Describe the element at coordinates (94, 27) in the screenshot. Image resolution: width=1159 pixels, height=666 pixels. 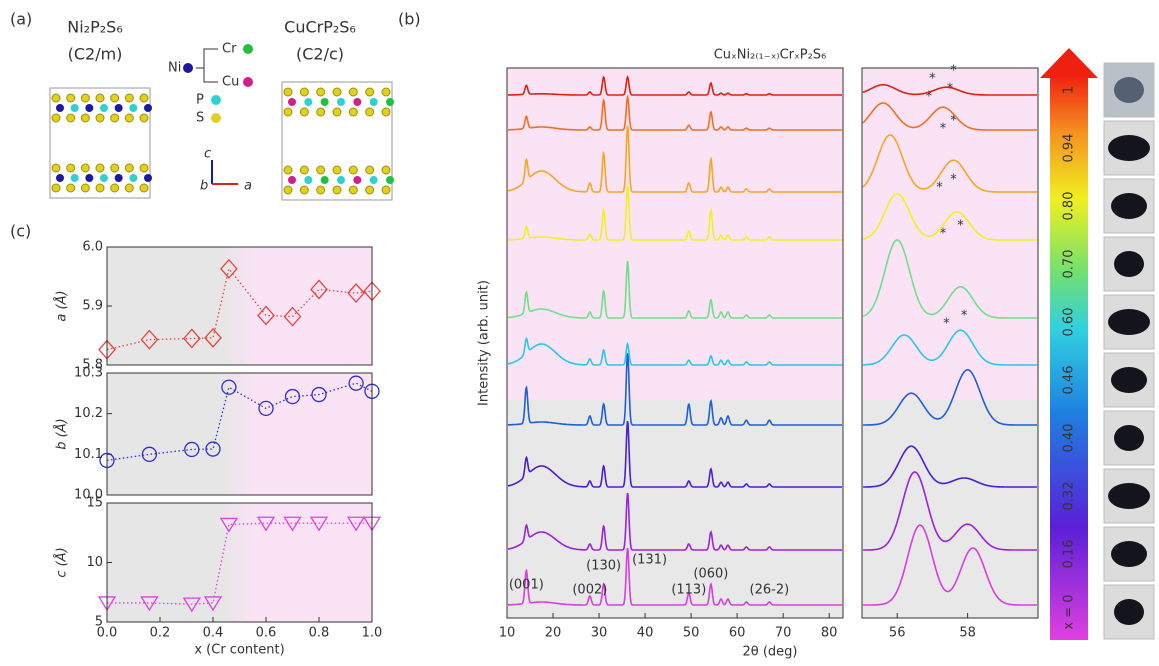
I see `formula: Ni₂P₂S₆` at that location.